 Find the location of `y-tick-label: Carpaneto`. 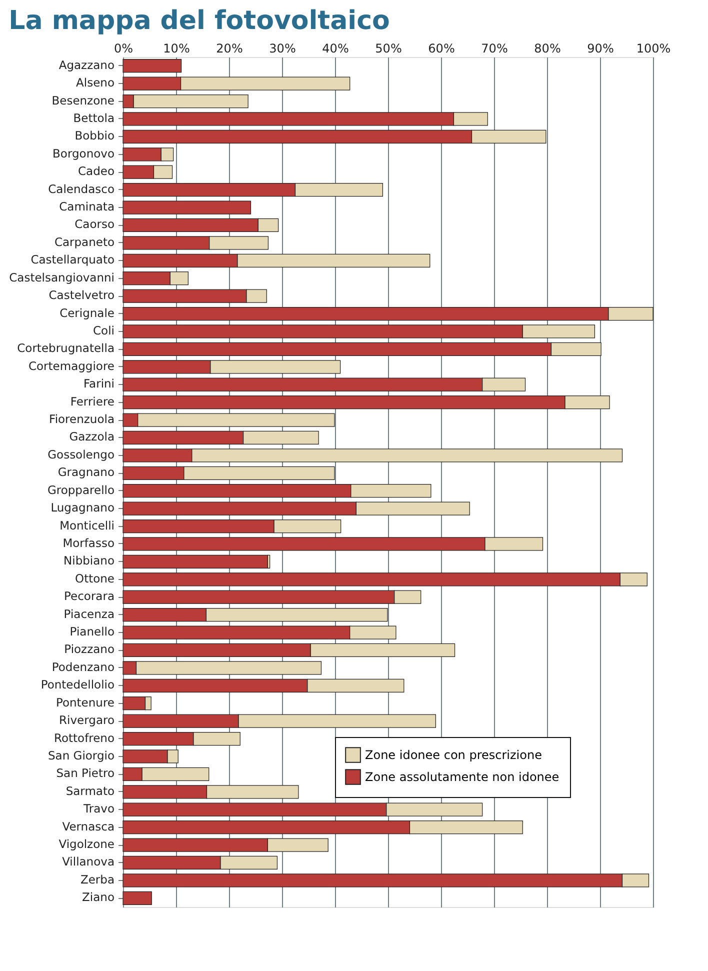

y-tick-label: Carpaneto is located at coordinates (84, 241).